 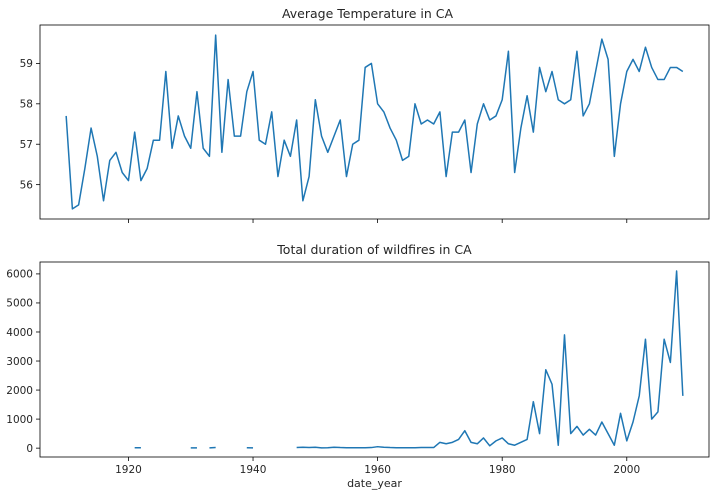 I want to click on bottom-y-tick-label: 0, so click(x=29, y=449).